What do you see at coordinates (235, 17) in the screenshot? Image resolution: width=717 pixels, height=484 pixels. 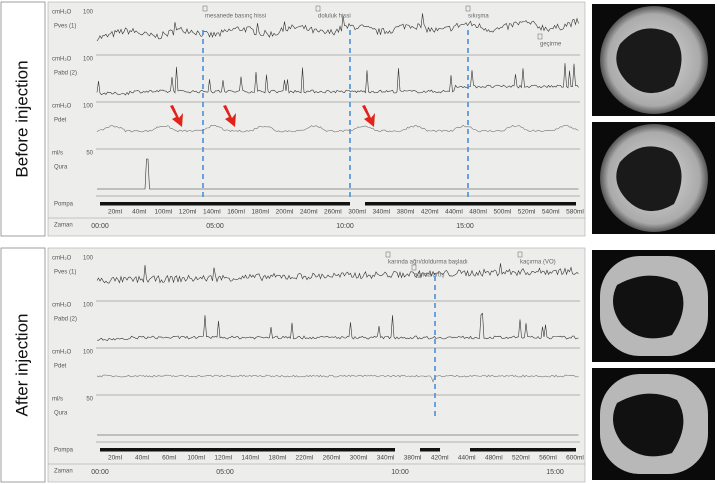 I see `annotation: mesanede basınç hissi` at bounding box center [235, 17].